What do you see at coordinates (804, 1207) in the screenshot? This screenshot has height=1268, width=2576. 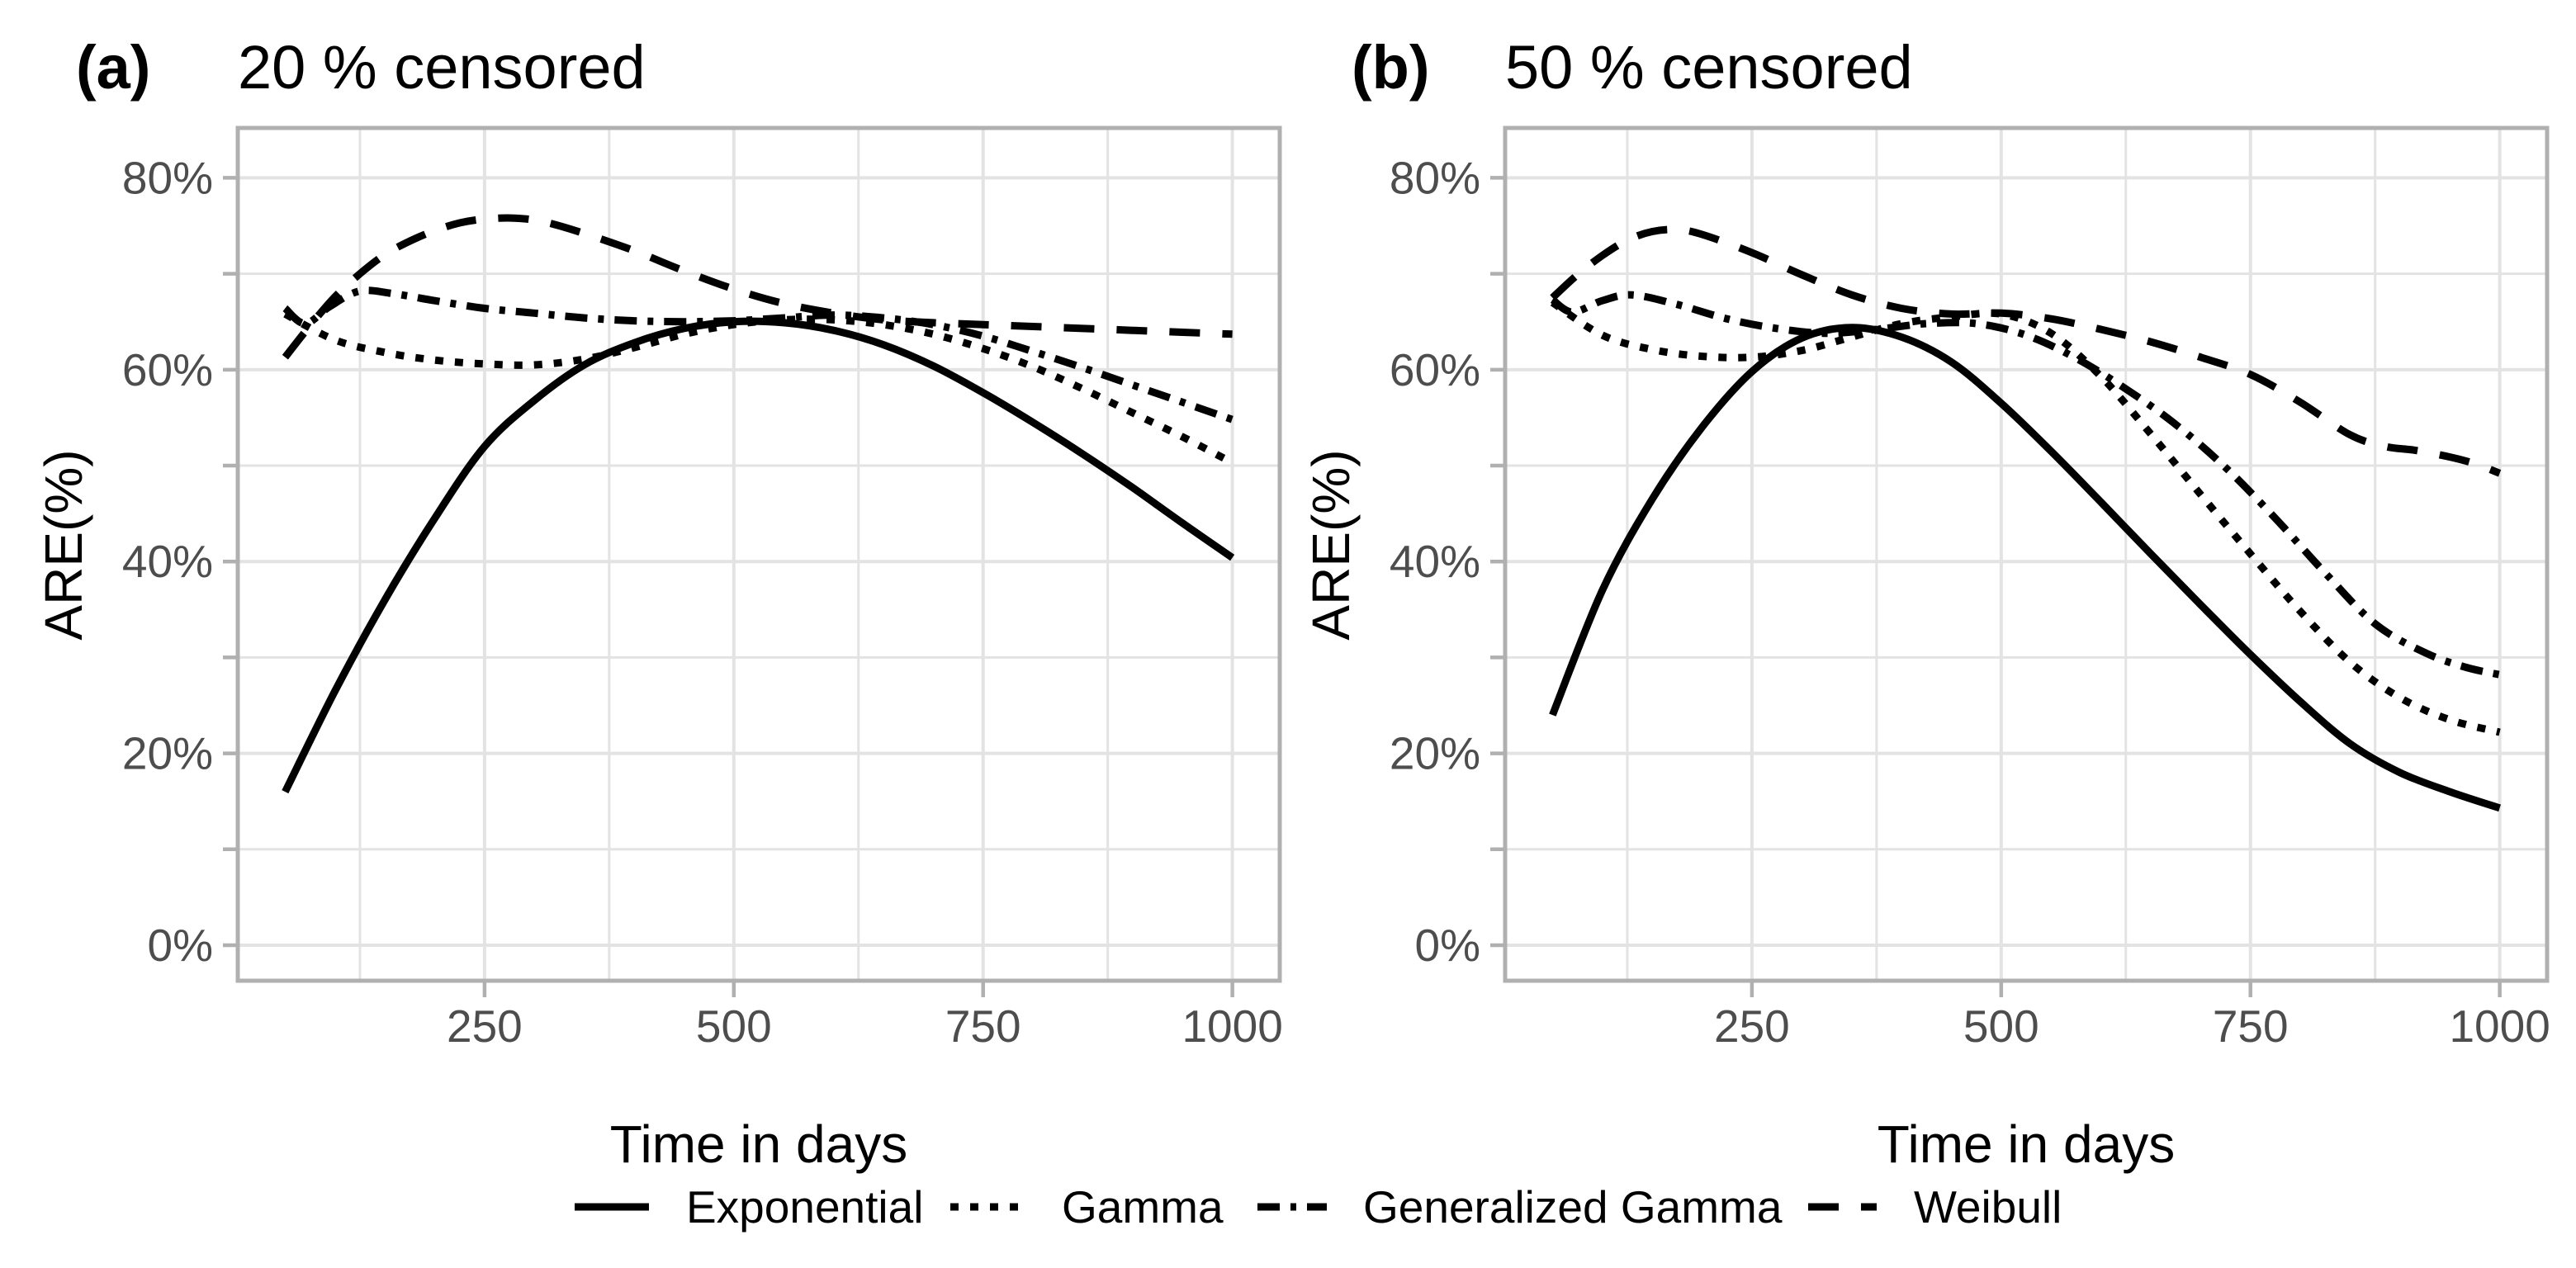 I see `legend-label-exponential: Exponential` at bounding box center [804, 1207].